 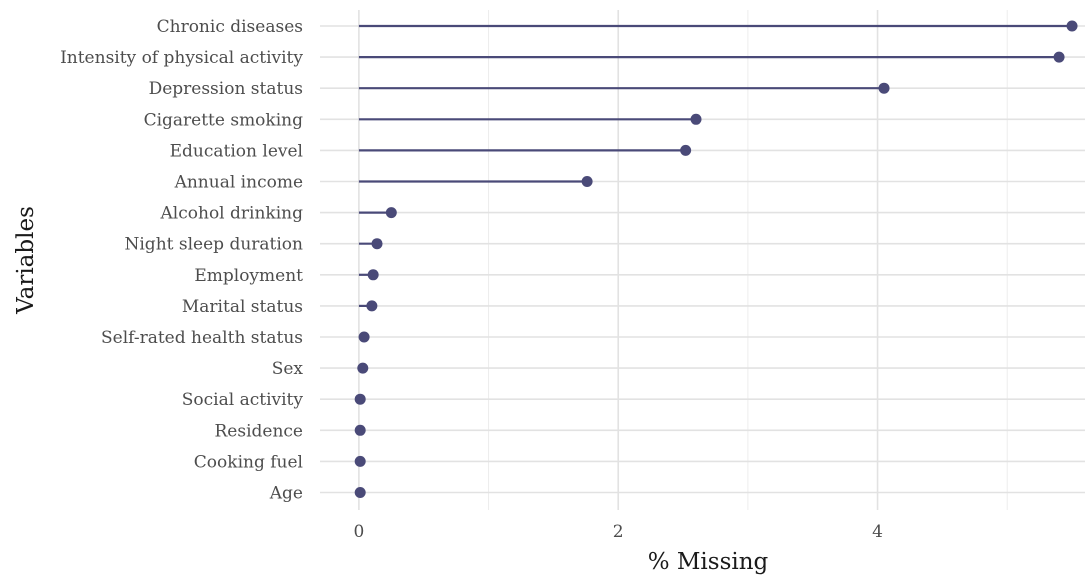 What do you see at coordinates (224, 120) in the screenshot?
I see `y-tick-label: Cigarette smoking` at bounding box center [224, 120].